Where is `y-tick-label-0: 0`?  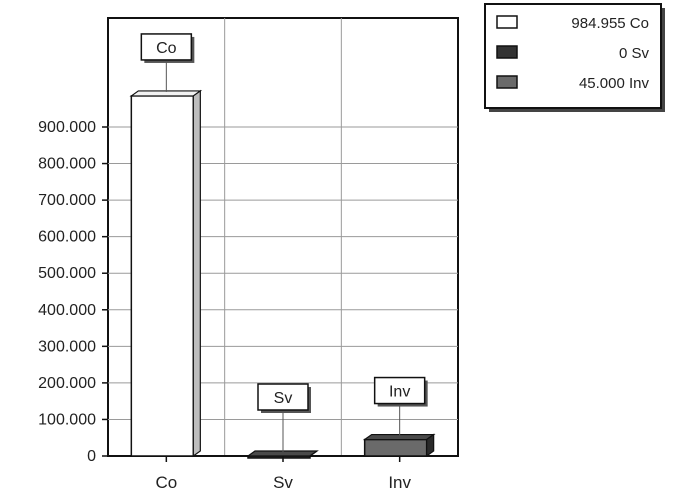
y-tick-label-0: 0 is located at coordinates (91, 456).